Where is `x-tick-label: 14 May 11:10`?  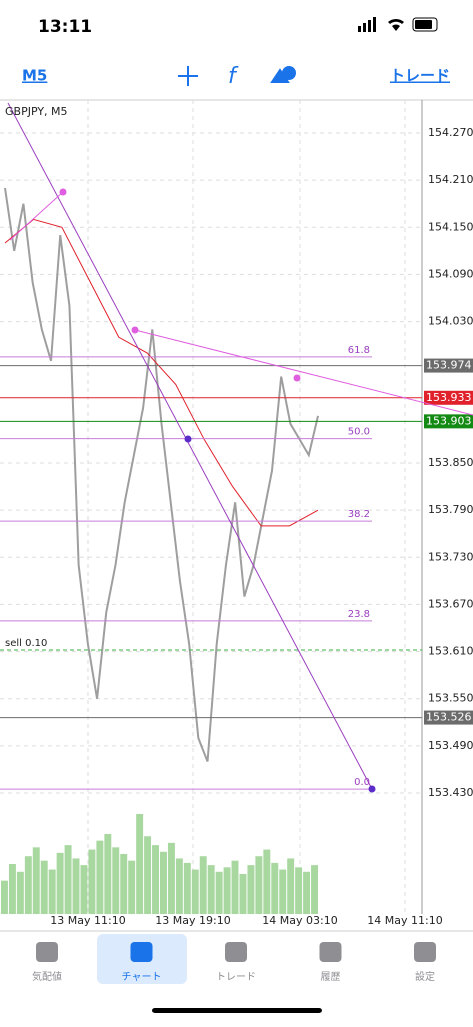 x-tick-label: 14 May 11:10 is located at coordinates (404, 920).